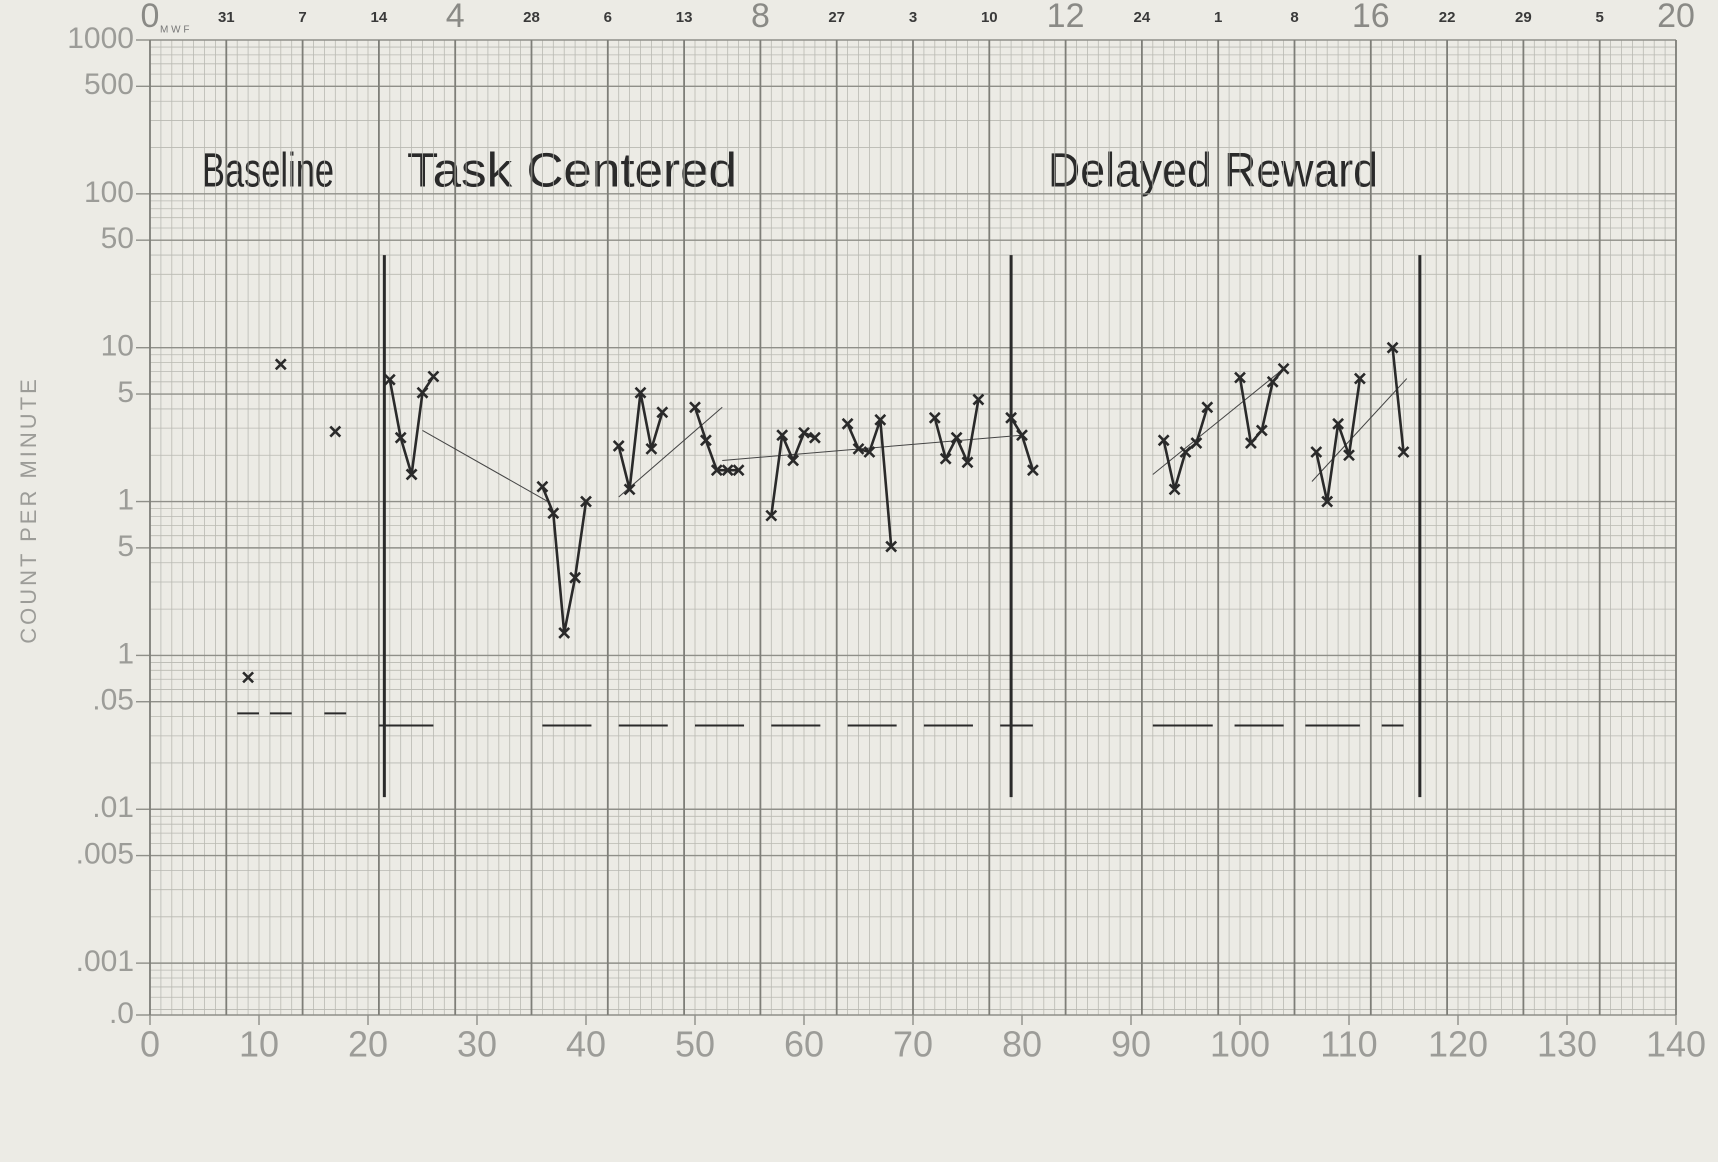 This screenshot has width=1718, height=1162. What do you see at coordinates (28, 510) in the screenshot?
I see `y-axis-label: COUNT PER MINUTE` at bounding box center [28, 510].